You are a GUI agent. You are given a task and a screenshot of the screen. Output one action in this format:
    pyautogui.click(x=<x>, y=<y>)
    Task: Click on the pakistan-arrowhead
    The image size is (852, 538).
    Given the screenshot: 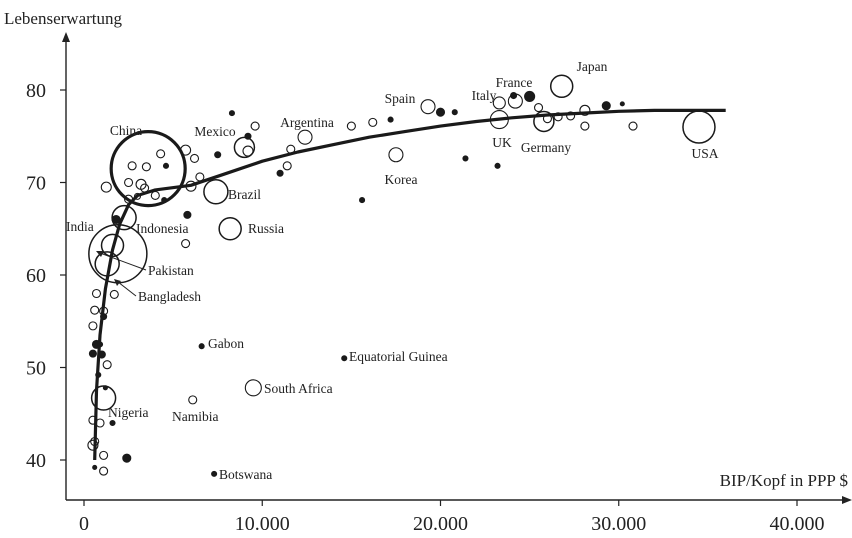 What is the action you would take?
    pyautogui.click(x=100, y=254)
    